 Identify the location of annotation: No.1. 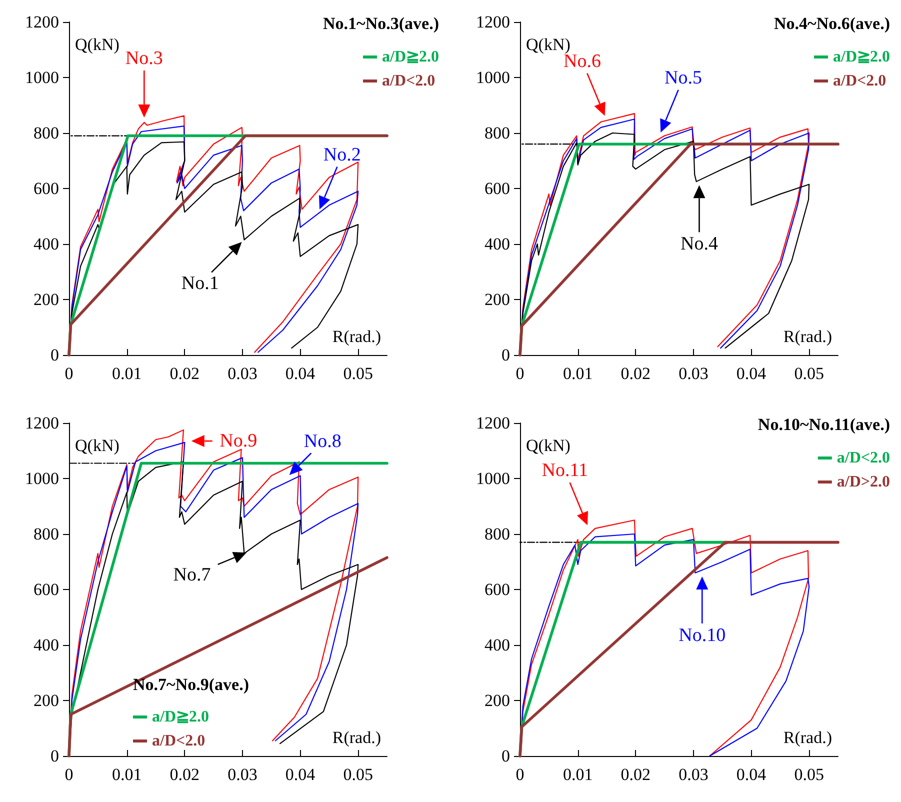
(200, 283).